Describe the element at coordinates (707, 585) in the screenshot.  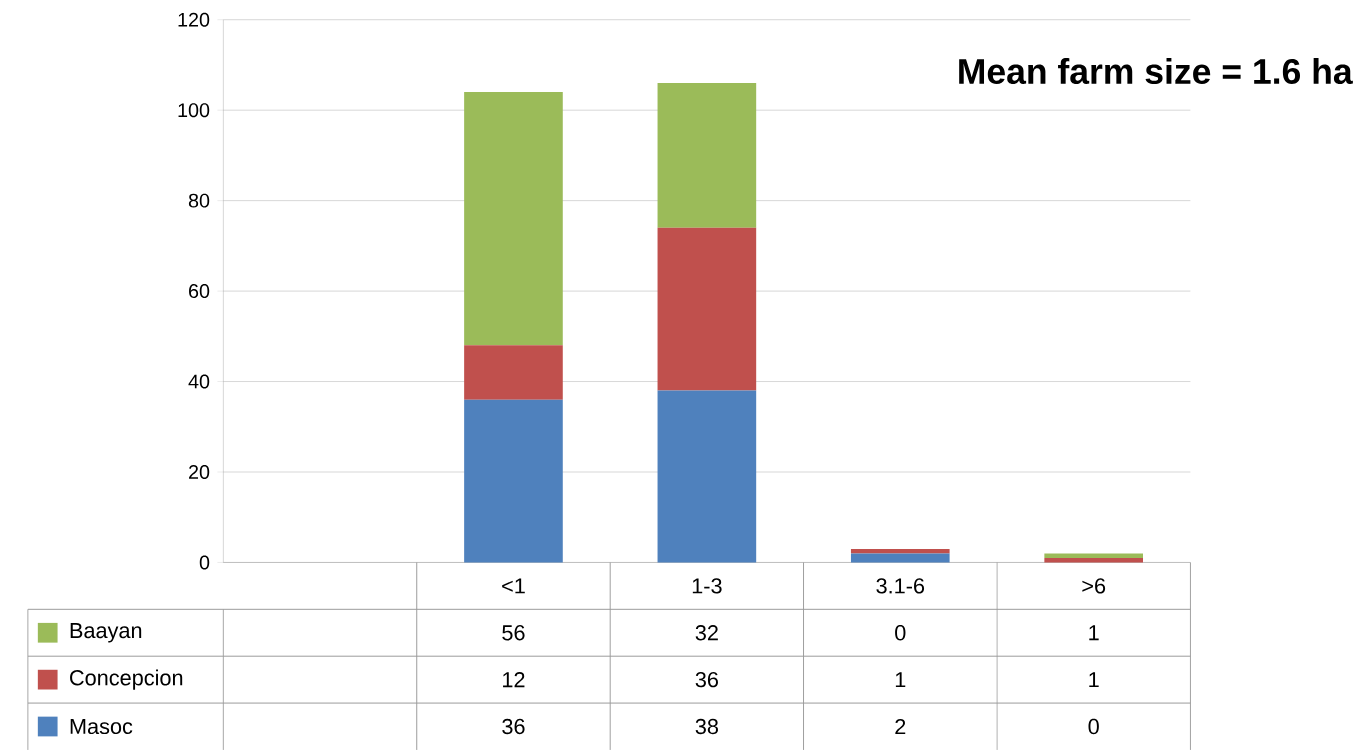
I see `x-tick-label: 1-3` at that location.